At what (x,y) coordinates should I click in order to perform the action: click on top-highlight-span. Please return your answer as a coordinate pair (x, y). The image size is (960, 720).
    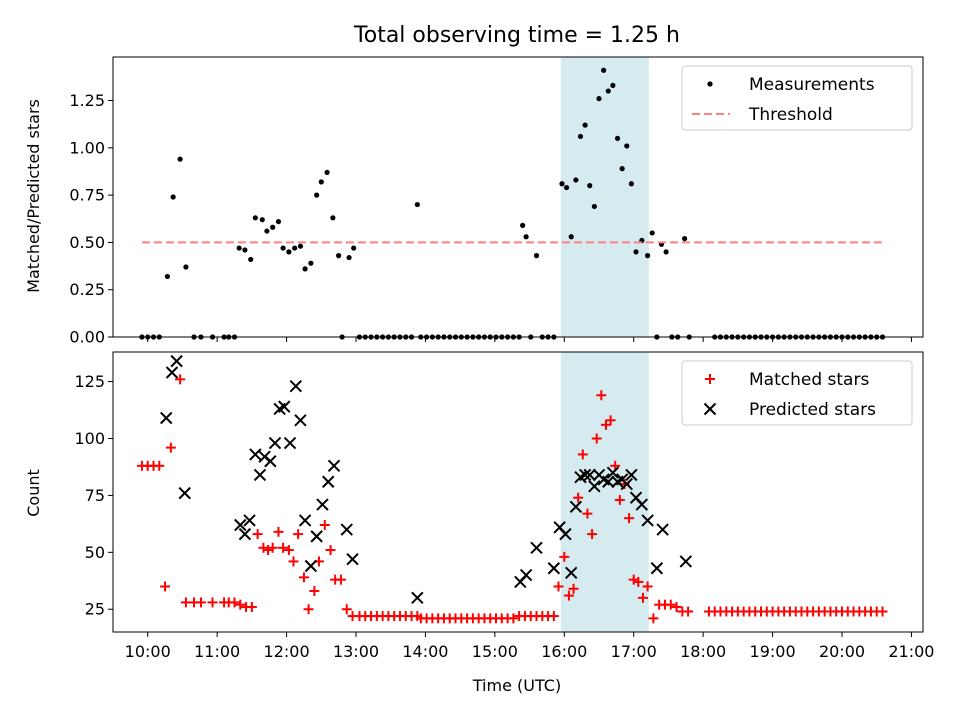
    Looking at the image, I should click on (604, 197).